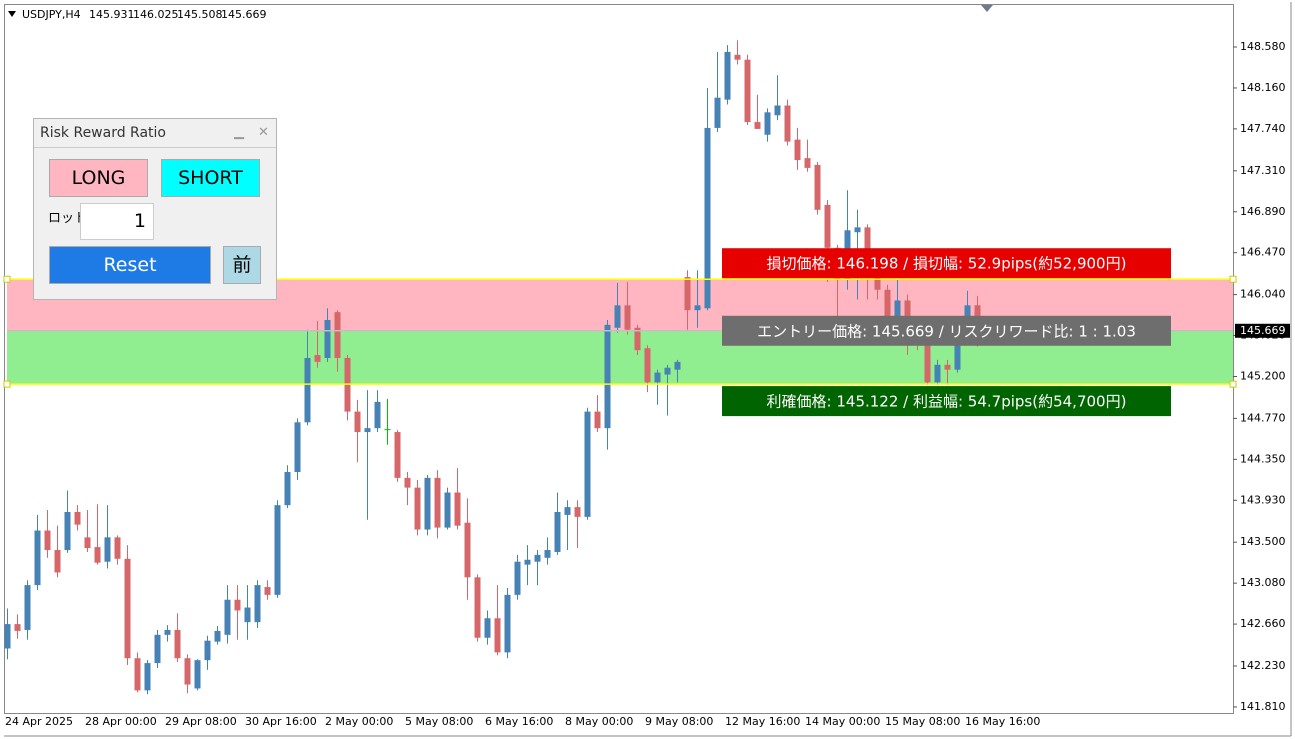 Image resolution: width=1295 pixels, height=739 pixels. I want to click on x-tick-label: 15 May 08:00, so click(922, 721).